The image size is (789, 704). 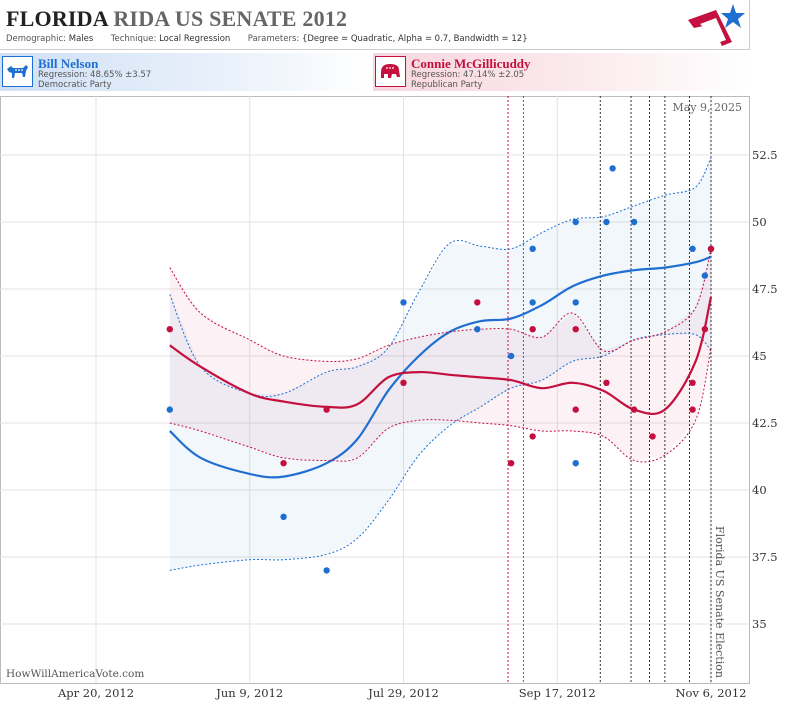 What do you see at coordinates (390, 71) in the screenshot?
I see `elephant-icon` at bounding box center [390, 71].